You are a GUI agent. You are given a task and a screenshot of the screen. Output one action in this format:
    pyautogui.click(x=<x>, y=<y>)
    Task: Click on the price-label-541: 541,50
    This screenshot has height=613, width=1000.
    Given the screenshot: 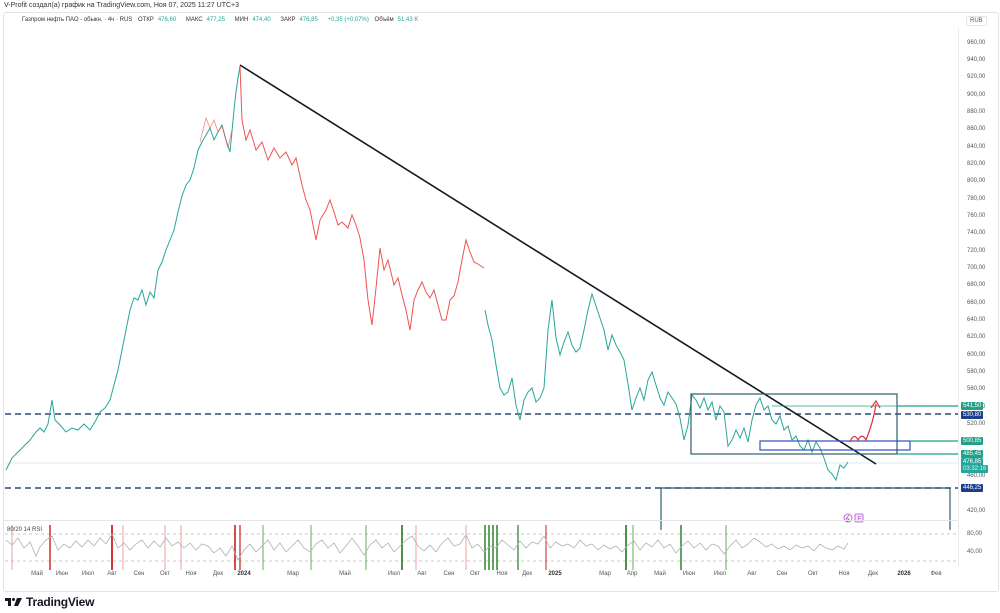 What is the action you would take?
    pyautogui.click(x=972, y=406)
    